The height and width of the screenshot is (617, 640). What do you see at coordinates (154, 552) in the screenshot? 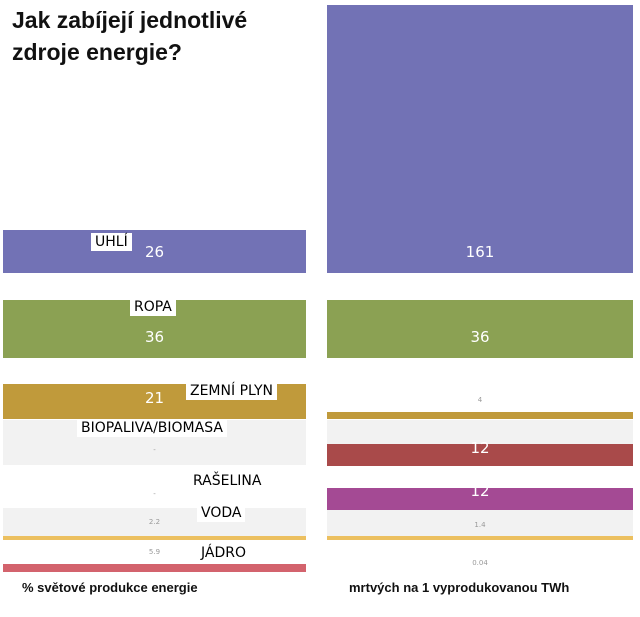
I see `left-value-label-jadro: 5.9` at bounding box center [154, 552].